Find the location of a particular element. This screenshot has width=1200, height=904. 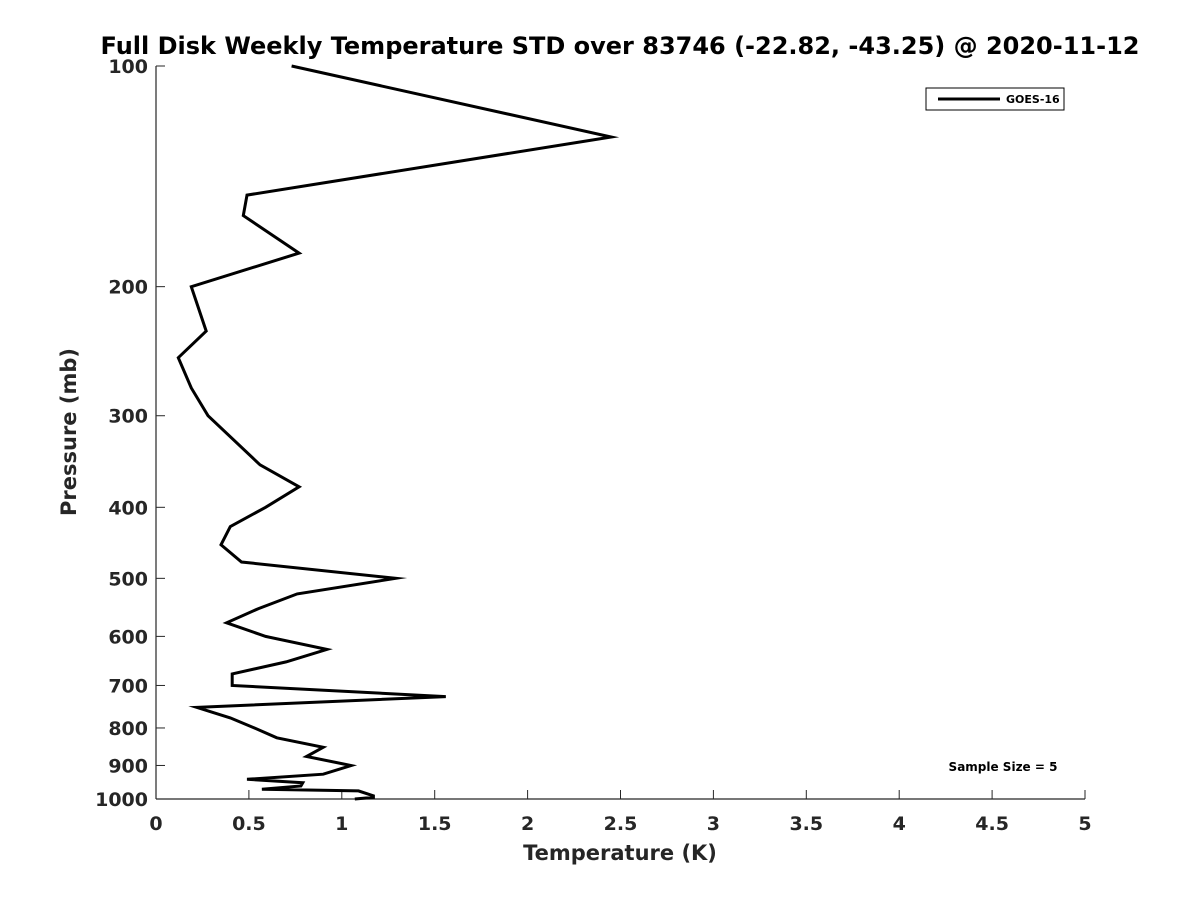

y-tick-label: 1000 is located at coordinates (121, 800).